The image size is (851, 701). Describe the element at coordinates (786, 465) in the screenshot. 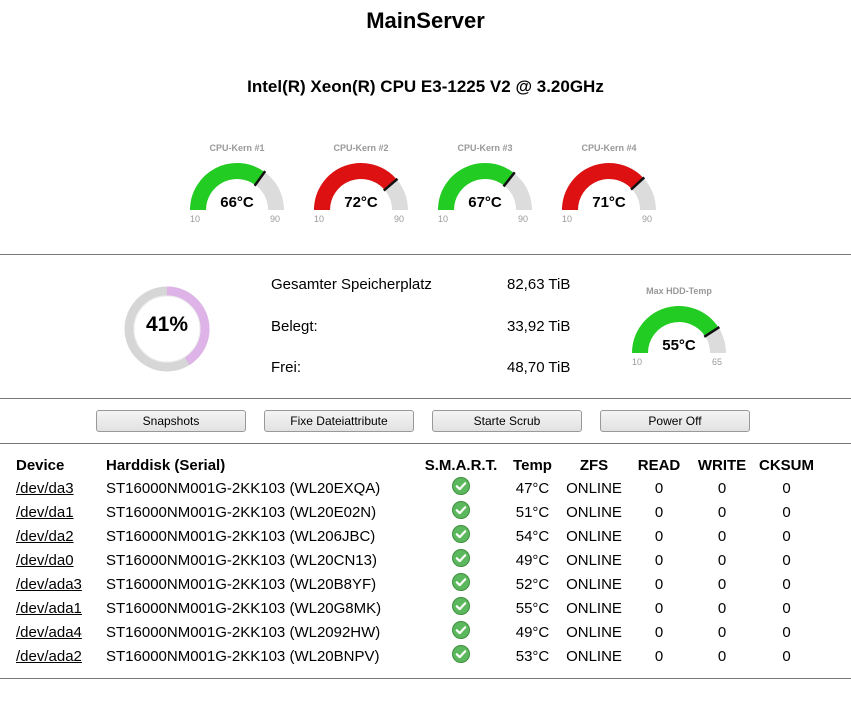

I see `col-header-cksum: CKSUM` at that location.